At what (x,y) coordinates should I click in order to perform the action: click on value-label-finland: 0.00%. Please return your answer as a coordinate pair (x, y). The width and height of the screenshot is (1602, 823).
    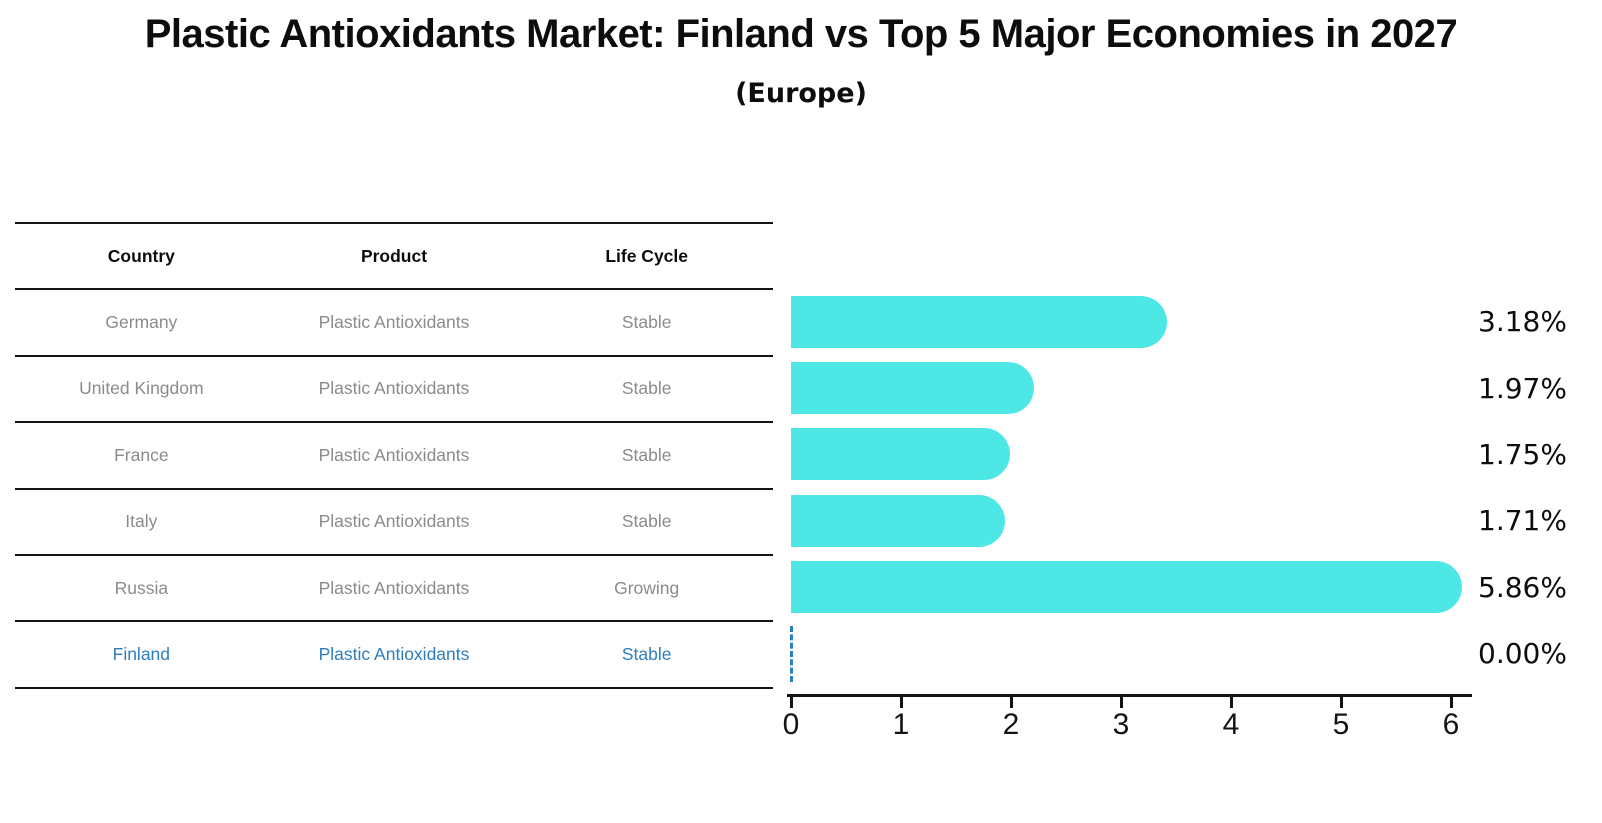
    Looking at the image, I should click on (1522, 654).